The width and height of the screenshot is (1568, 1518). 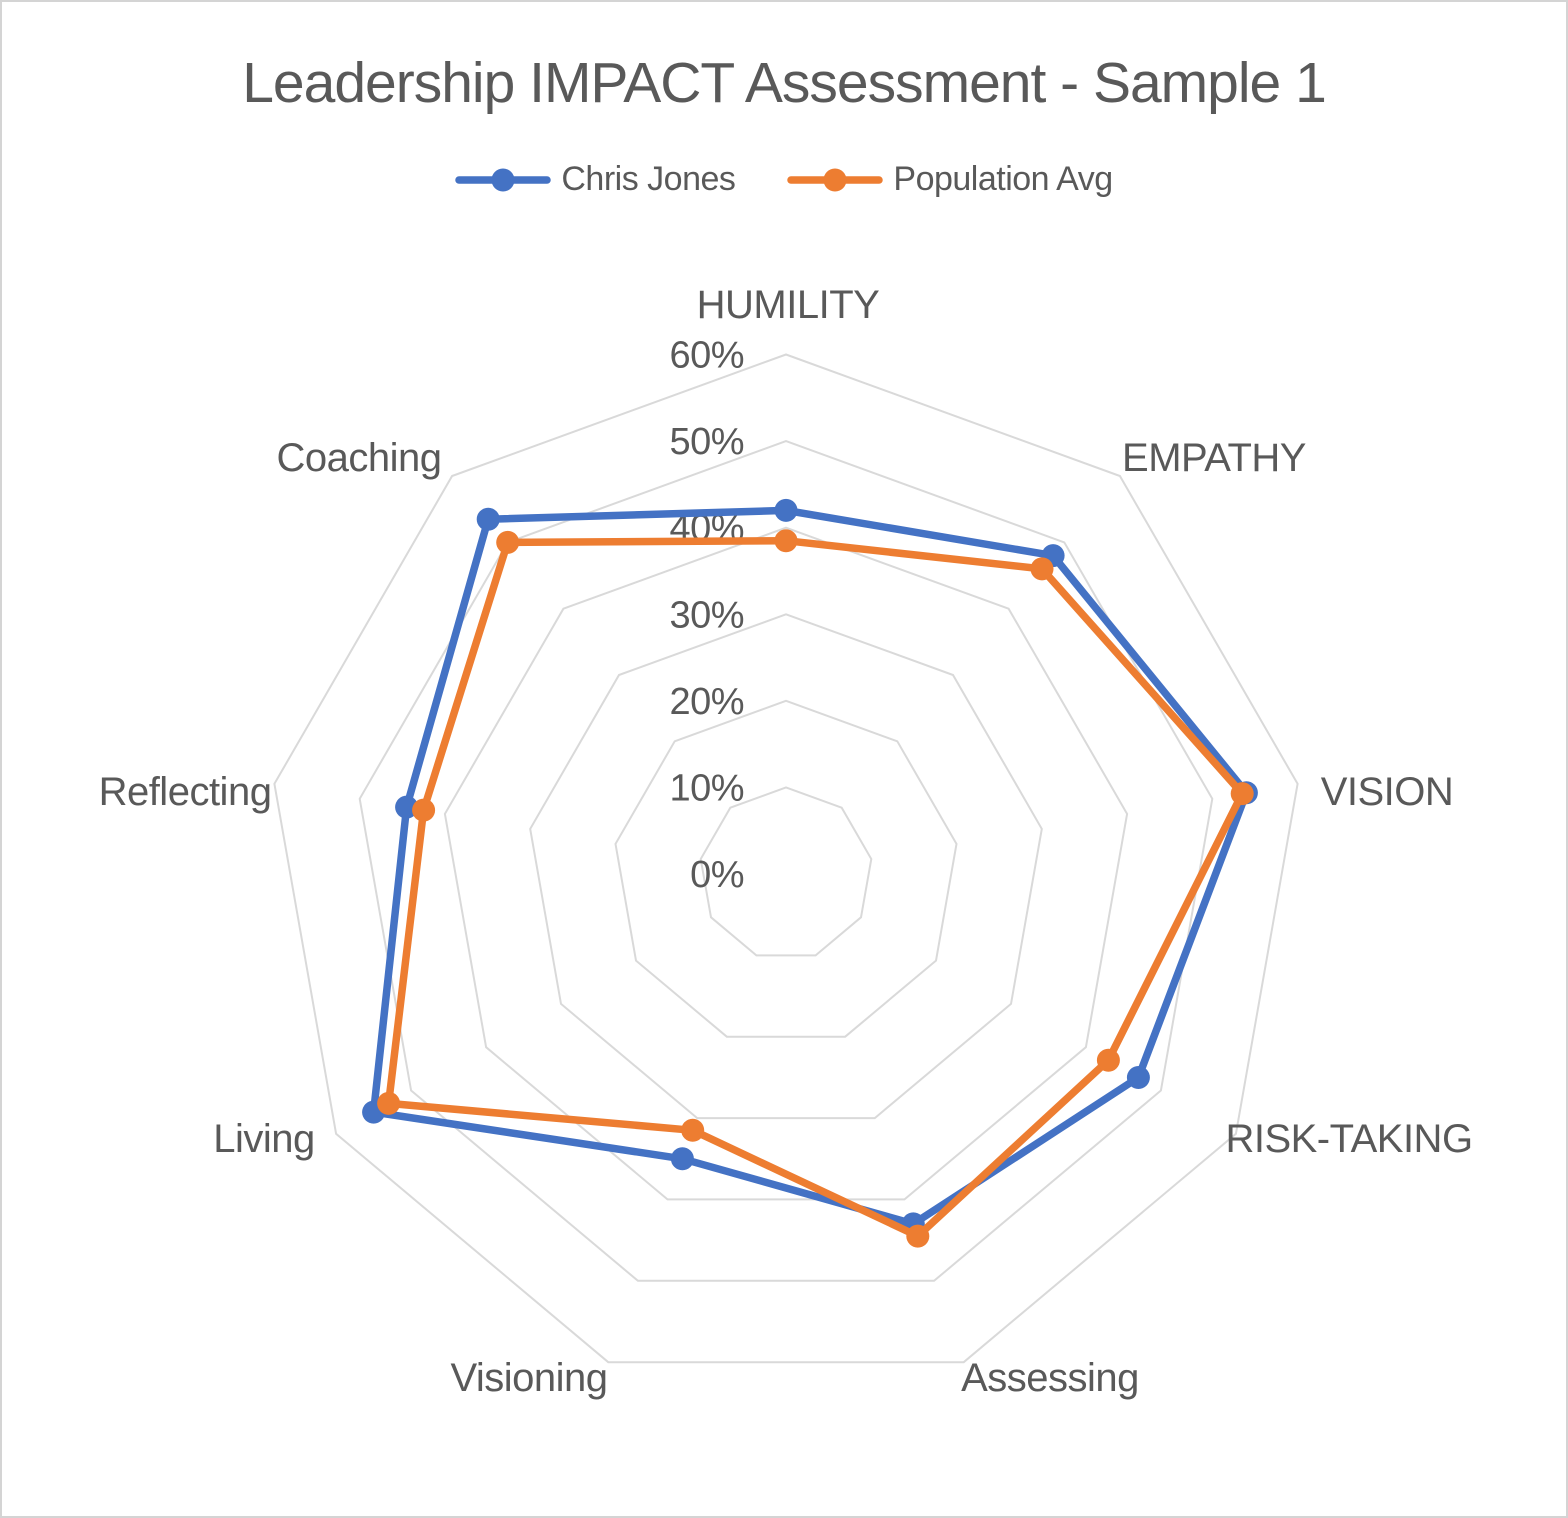 I want to click on series-marker-chris-jones-coaching, so click(x=488, y=519).